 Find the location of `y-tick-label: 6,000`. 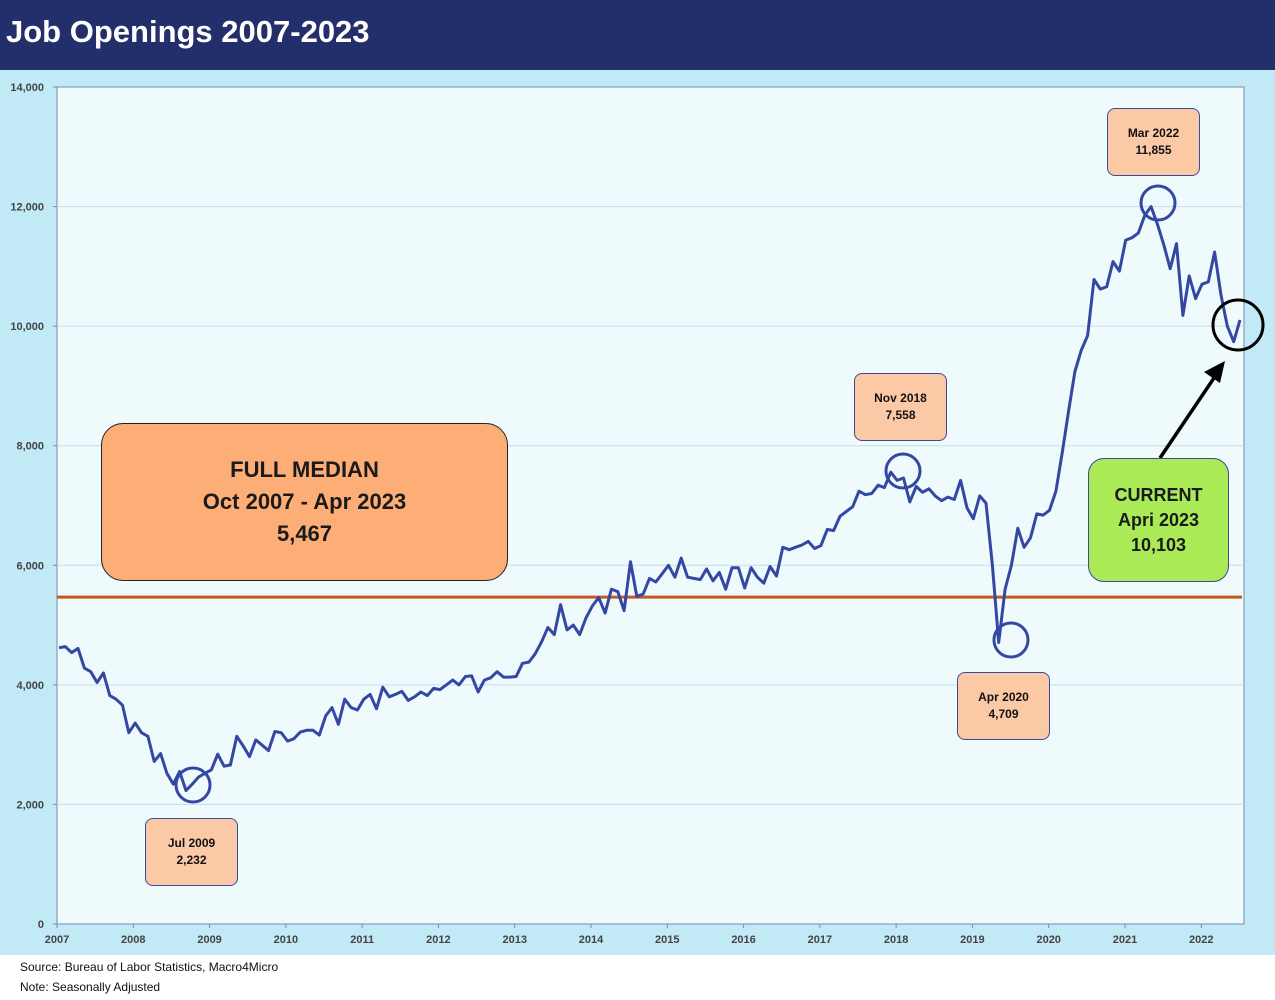

y-tick-label: 6,000 is located at coordinates (30, 566).